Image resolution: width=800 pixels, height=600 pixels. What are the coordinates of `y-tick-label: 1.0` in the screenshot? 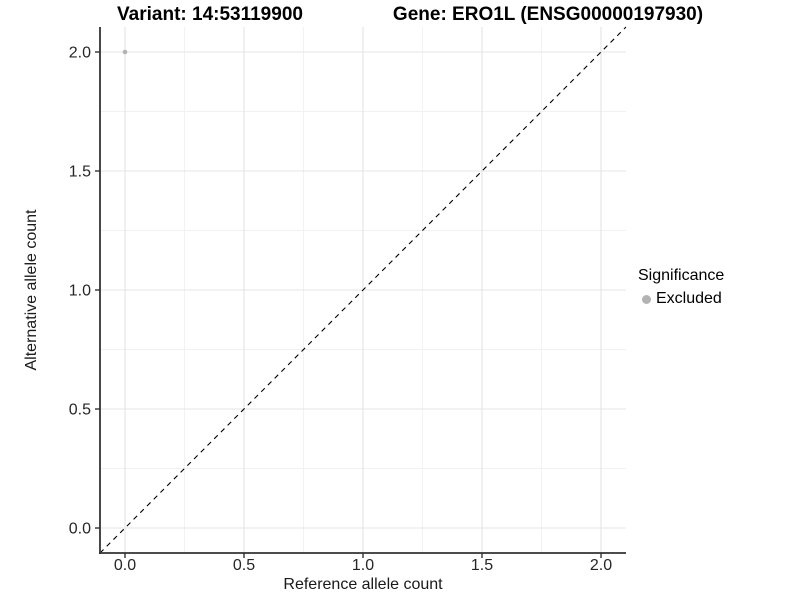 It's located at (80, 291).